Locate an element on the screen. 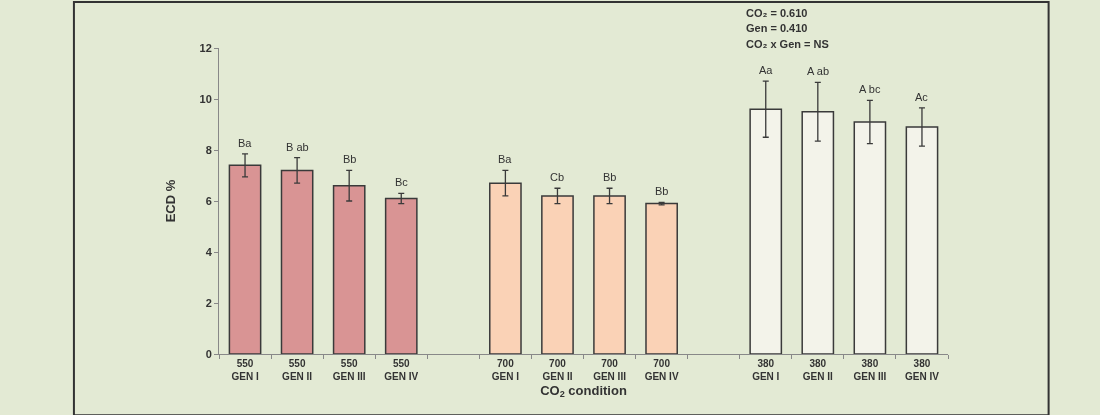  x-tick-label: 380 GEN II is located at coordinates (818, 370).